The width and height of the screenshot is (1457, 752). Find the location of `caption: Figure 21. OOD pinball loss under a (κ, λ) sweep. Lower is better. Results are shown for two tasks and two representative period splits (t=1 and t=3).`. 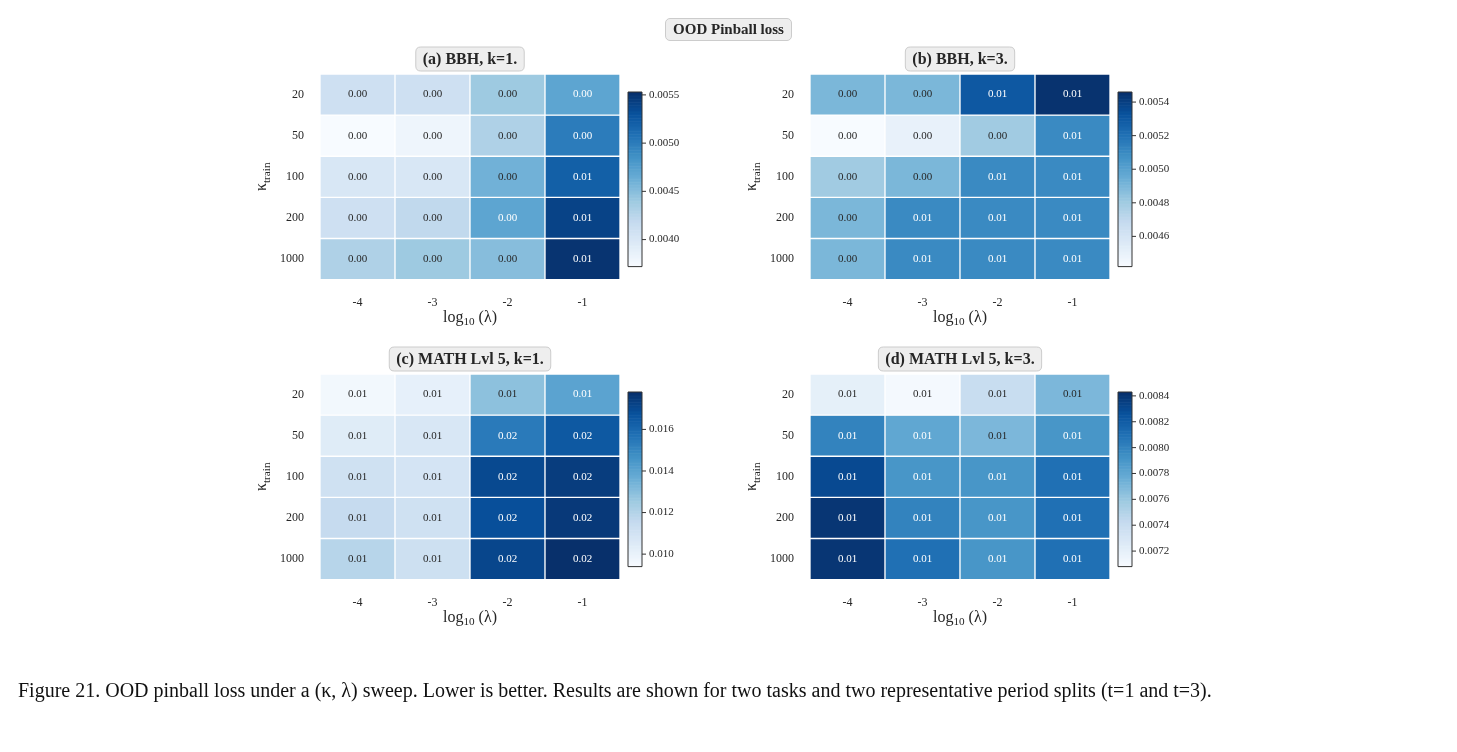

caption: Figure 21. OOD pinball loss under a (κ, λ) sweep. Lower is better. Results are shown for two tasks and two representative period splits (t=1 and t=3). is located at coordinates (615, 691).